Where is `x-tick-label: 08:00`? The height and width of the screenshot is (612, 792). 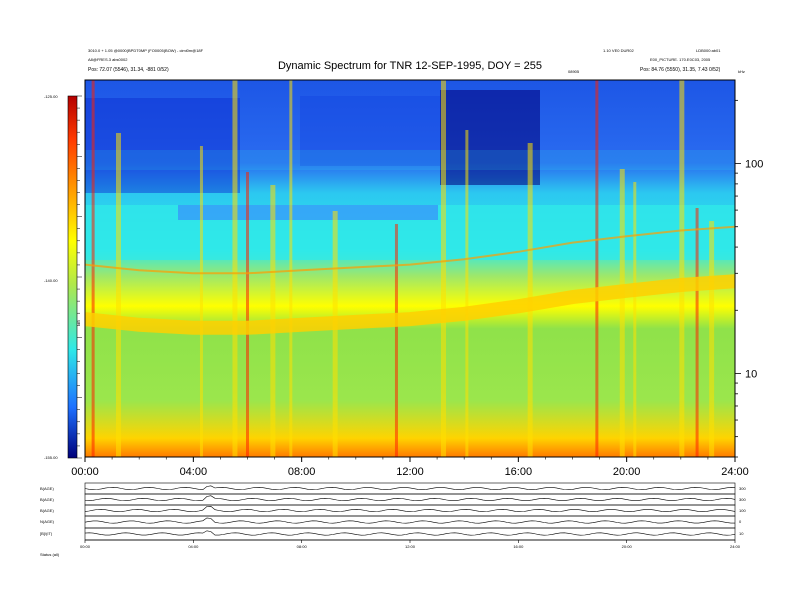
x-tick-label: 08:00 is located at coordinates (302, 472).